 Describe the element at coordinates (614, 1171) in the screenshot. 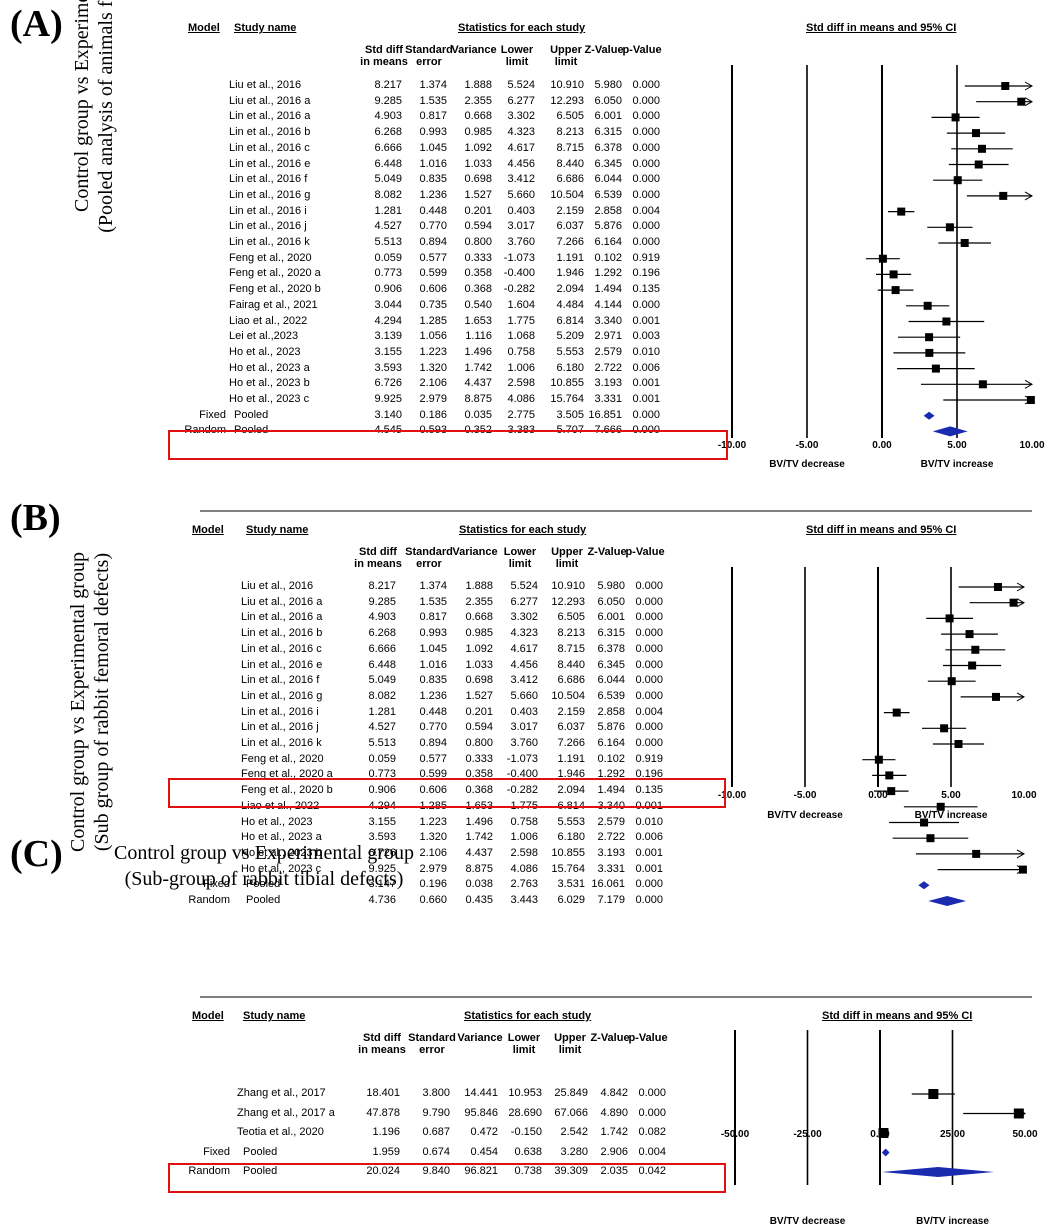

I see `stat-cell: 2.035` at that location.